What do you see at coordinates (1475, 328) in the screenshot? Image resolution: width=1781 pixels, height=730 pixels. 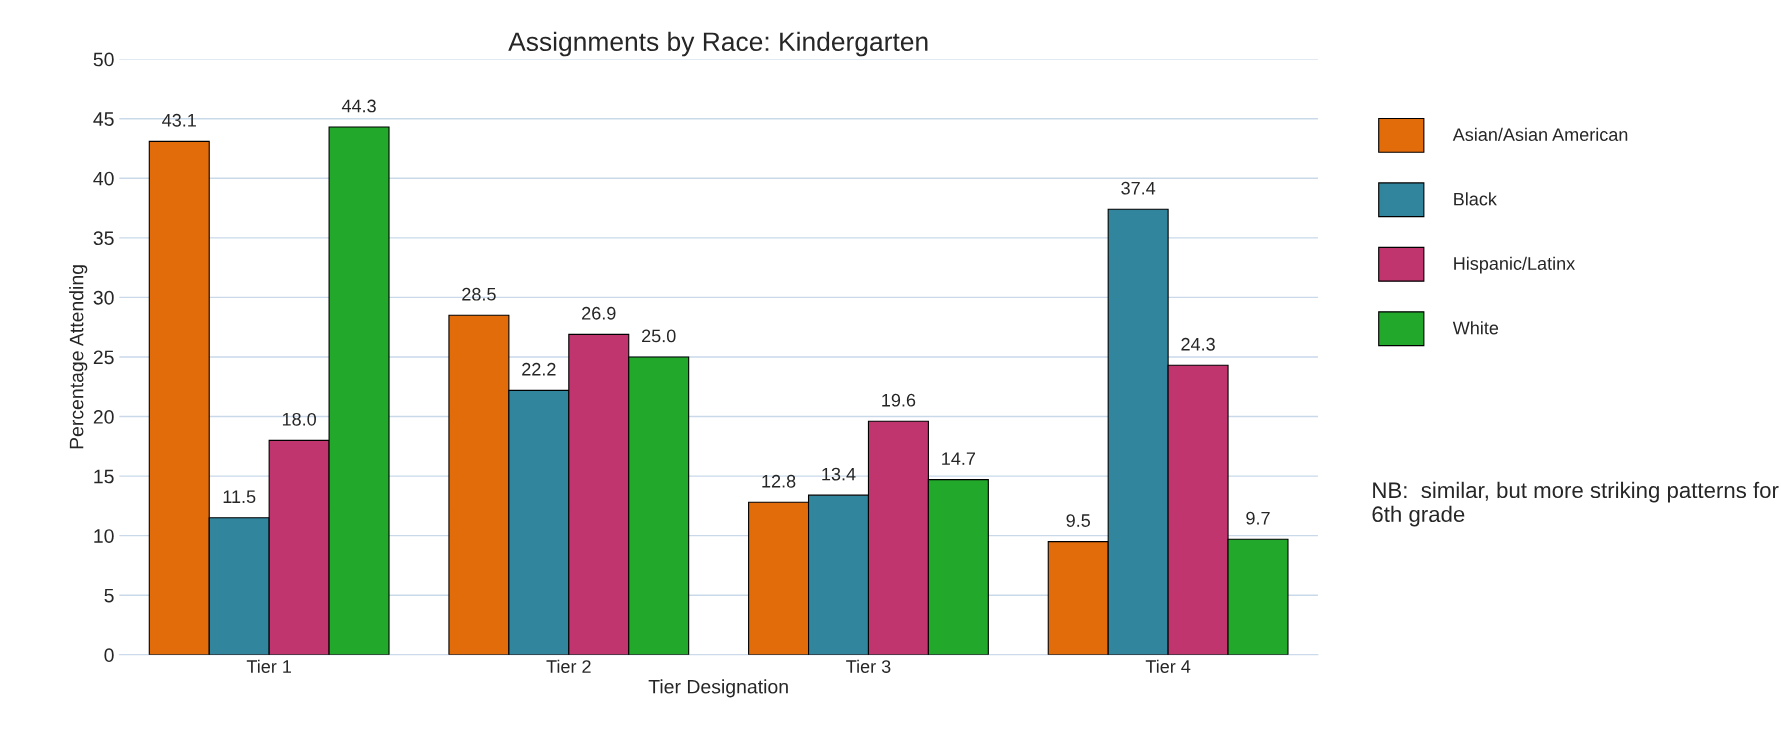 I see `legend-label: White` at bounding box center [1475, 328].